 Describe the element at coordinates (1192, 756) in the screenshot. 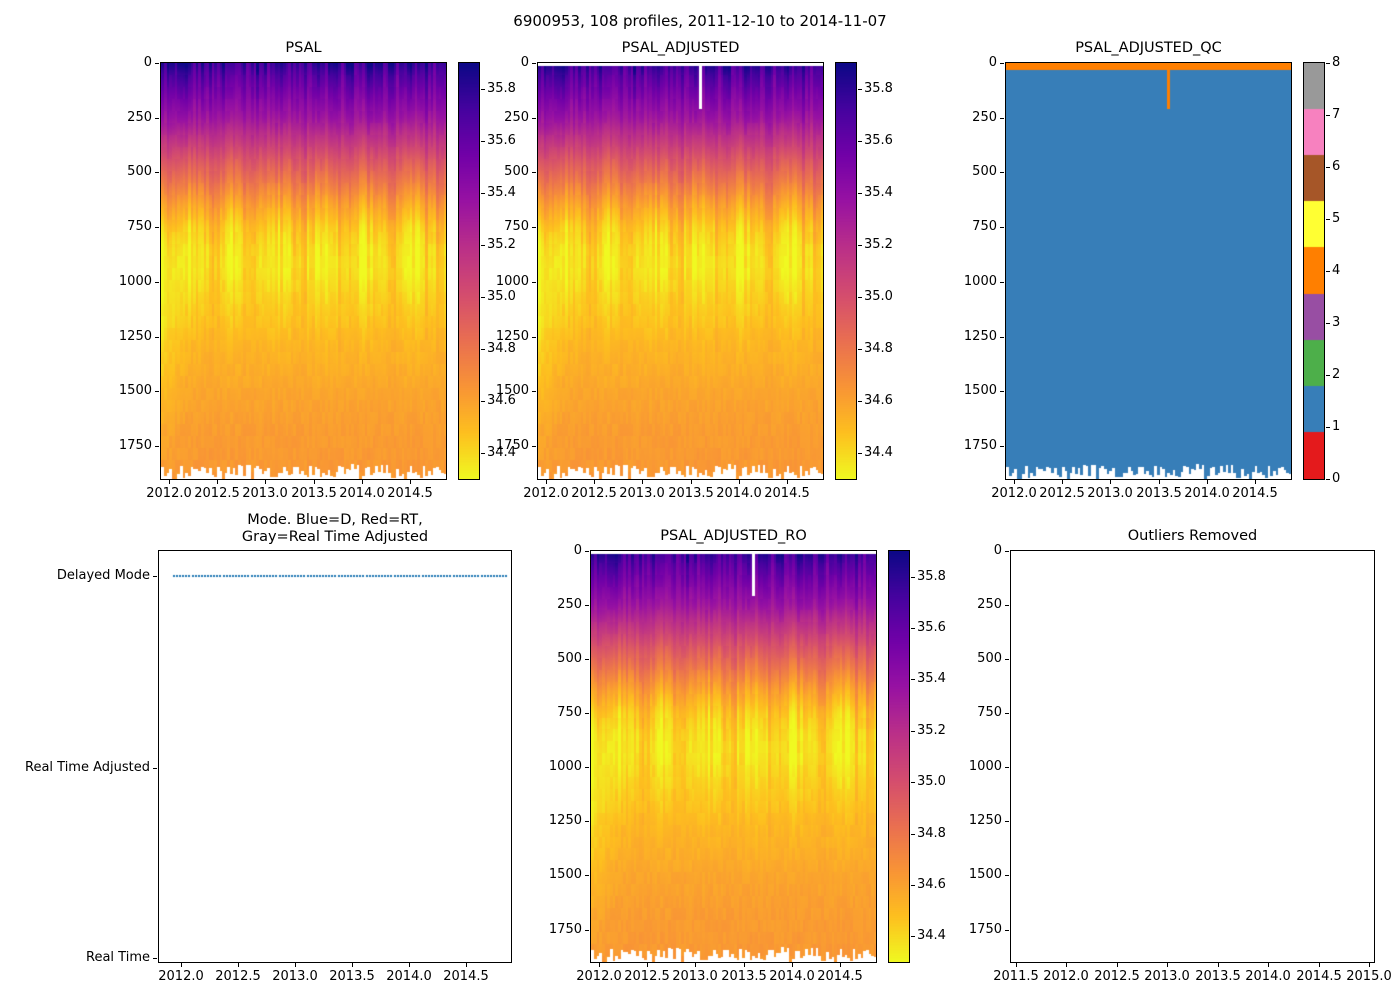

I see `outliers-removed-plot` at that location.